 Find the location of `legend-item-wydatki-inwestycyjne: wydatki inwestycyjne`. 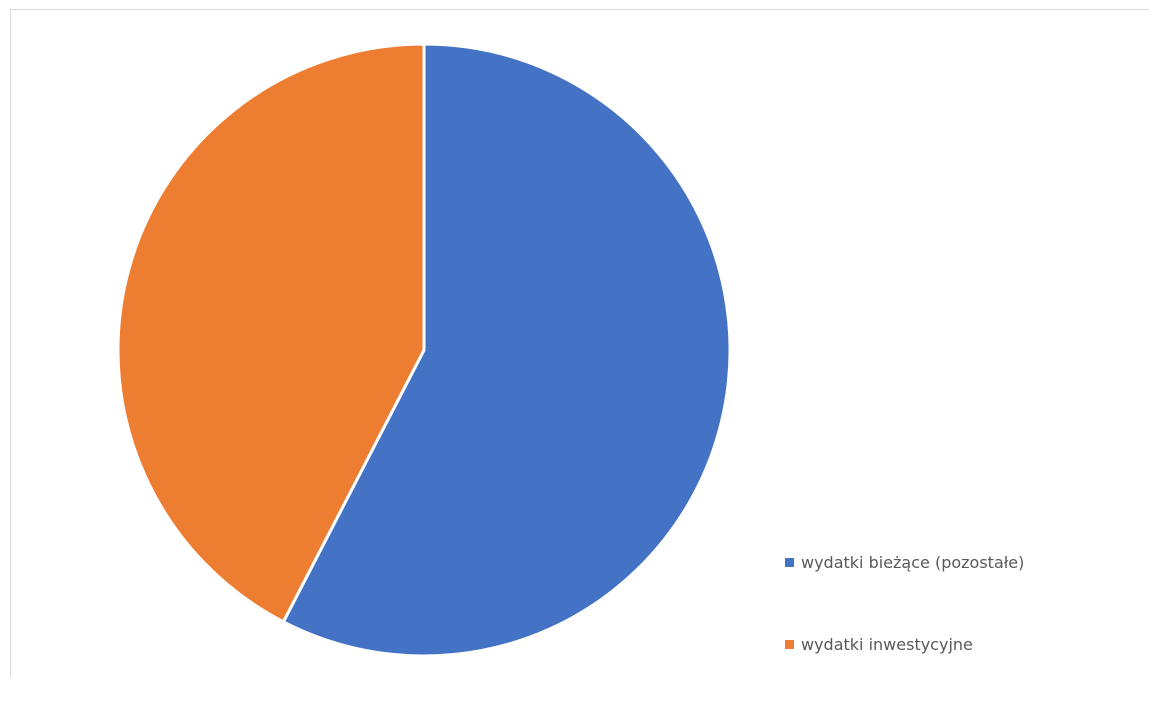

legend-item-wydatki-inwestycyjne: wydatki inwestycyjne is located at coordinates (904, 644).